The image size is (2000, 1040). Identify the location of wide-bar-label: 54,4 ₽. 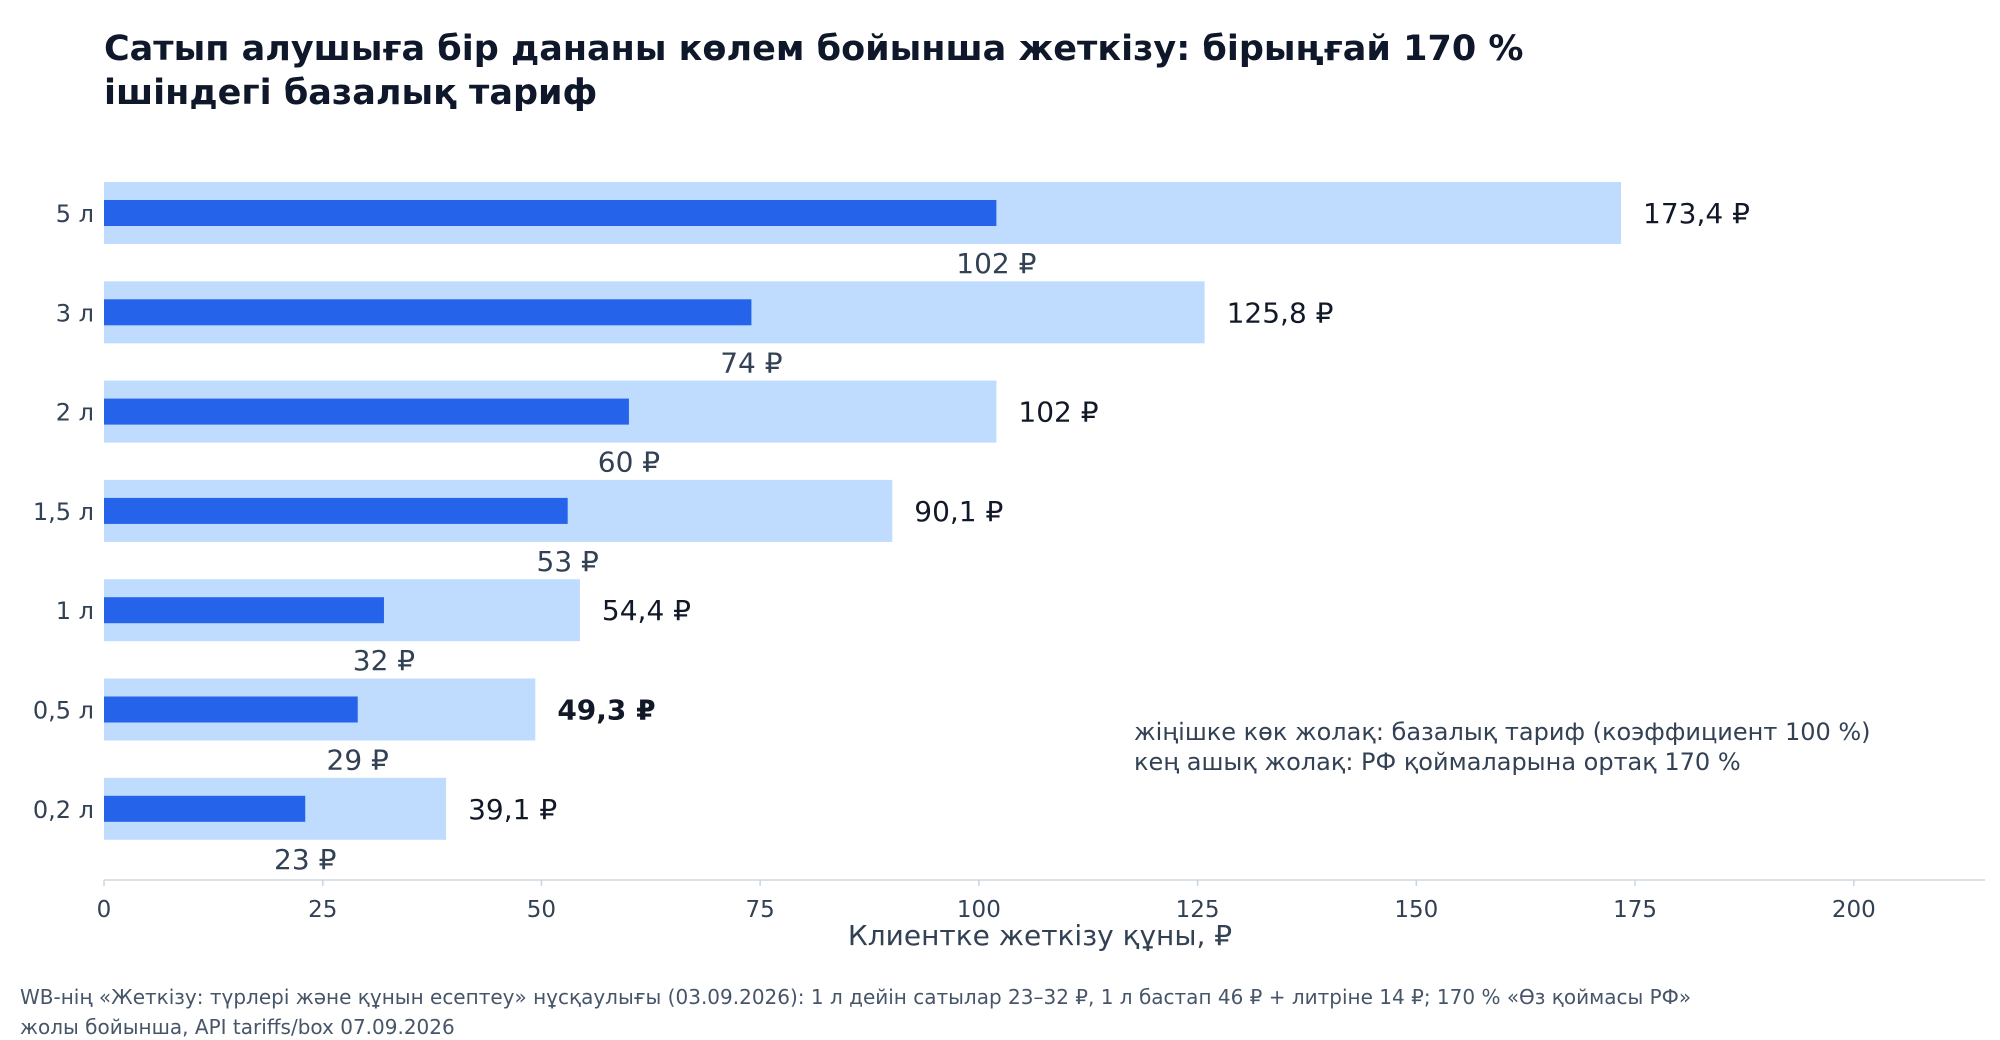
(646, 610).